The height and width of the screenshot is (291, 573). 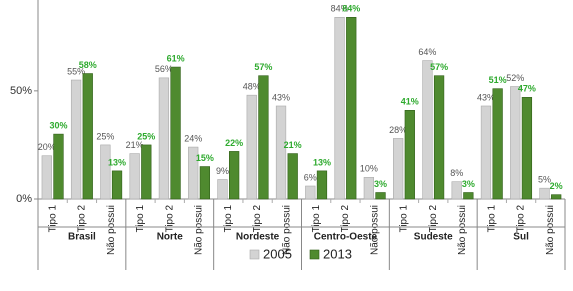 I want to click on value-label: 10%, so click(x=369, y=169).